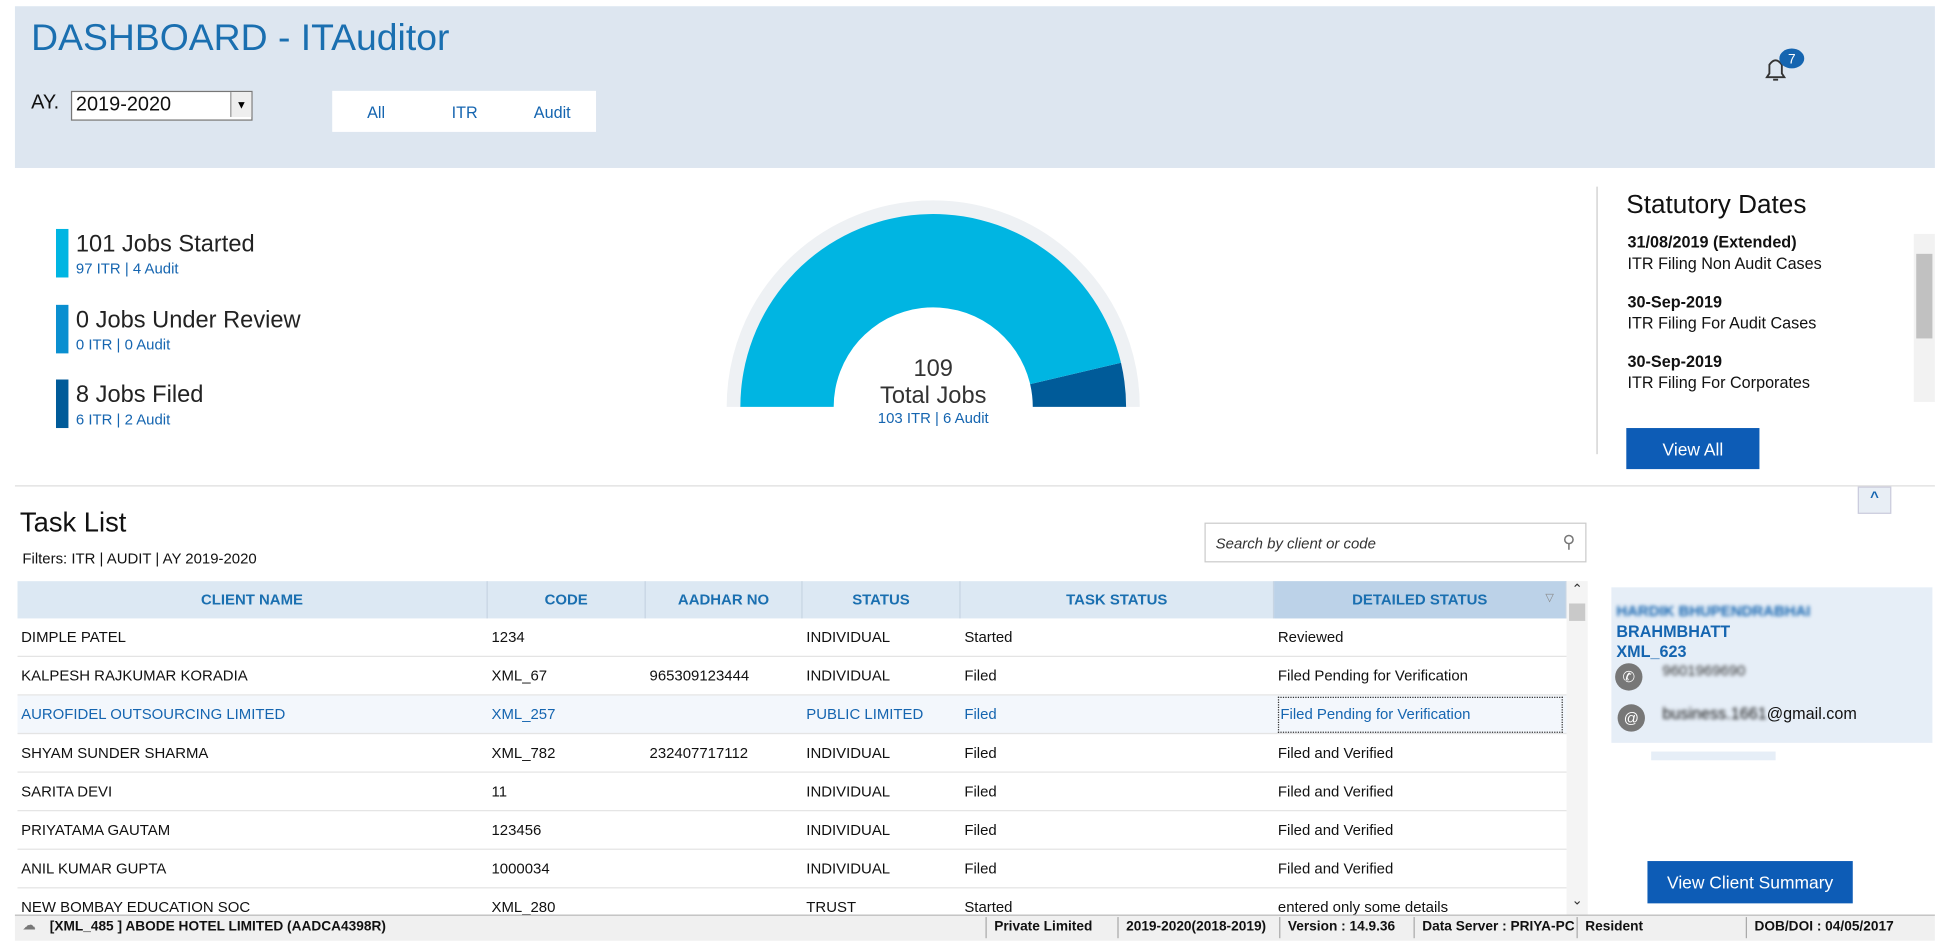 This screenshot has width=1951, height=948. What do you see at coordinates (1714, 713) in the screenshot?
I see `email-user: business.1661` at bounding box center [1714, 713].